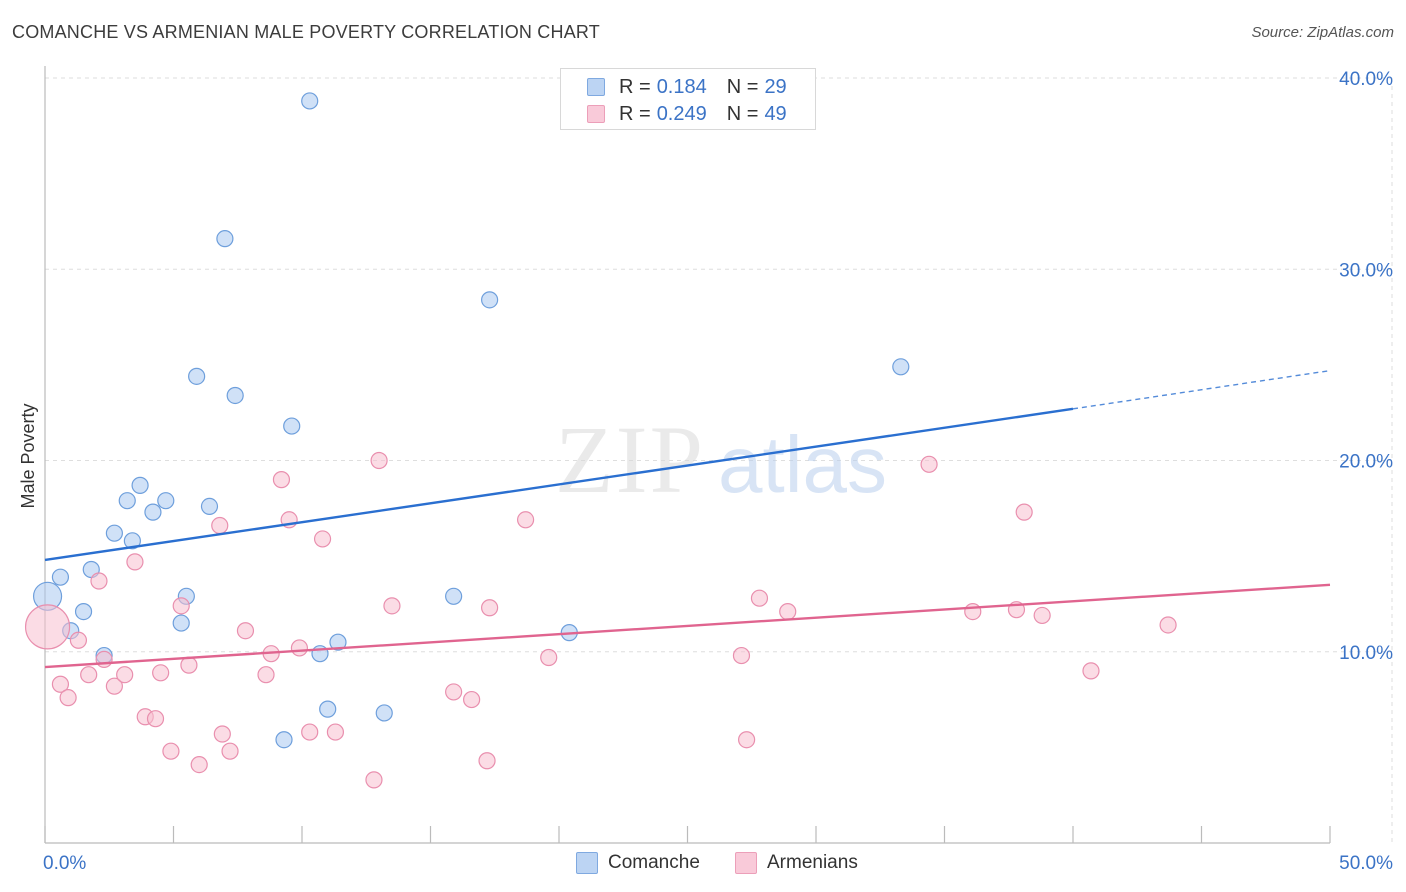 The height and width of the screenshot is (892, 1406). What do you see at coordinates (64, 863) in the screenshot?
I see `x-tick-label-min: 0.0%` at bounding box center [64, 863].